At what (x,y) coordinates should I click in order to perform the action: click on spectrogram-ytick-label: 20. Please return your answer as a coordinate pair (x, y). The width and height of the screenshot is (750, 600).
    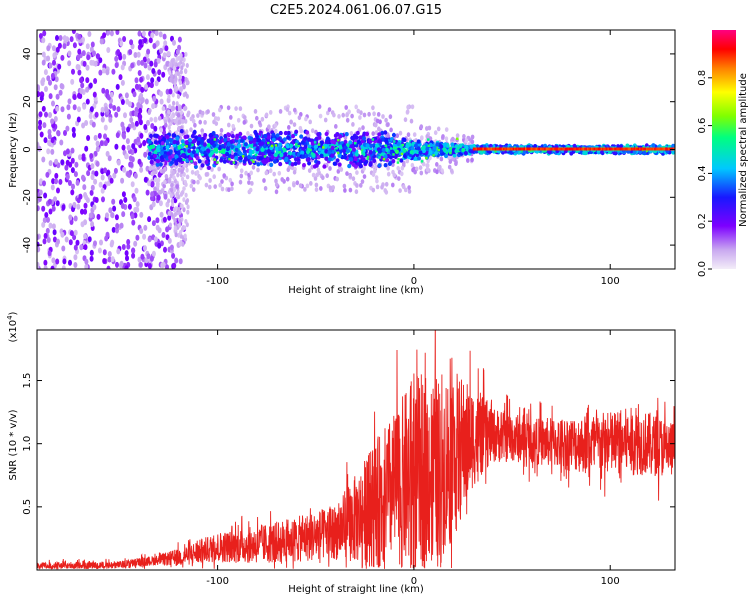
    Looking at the image, I should click on (27, 101).